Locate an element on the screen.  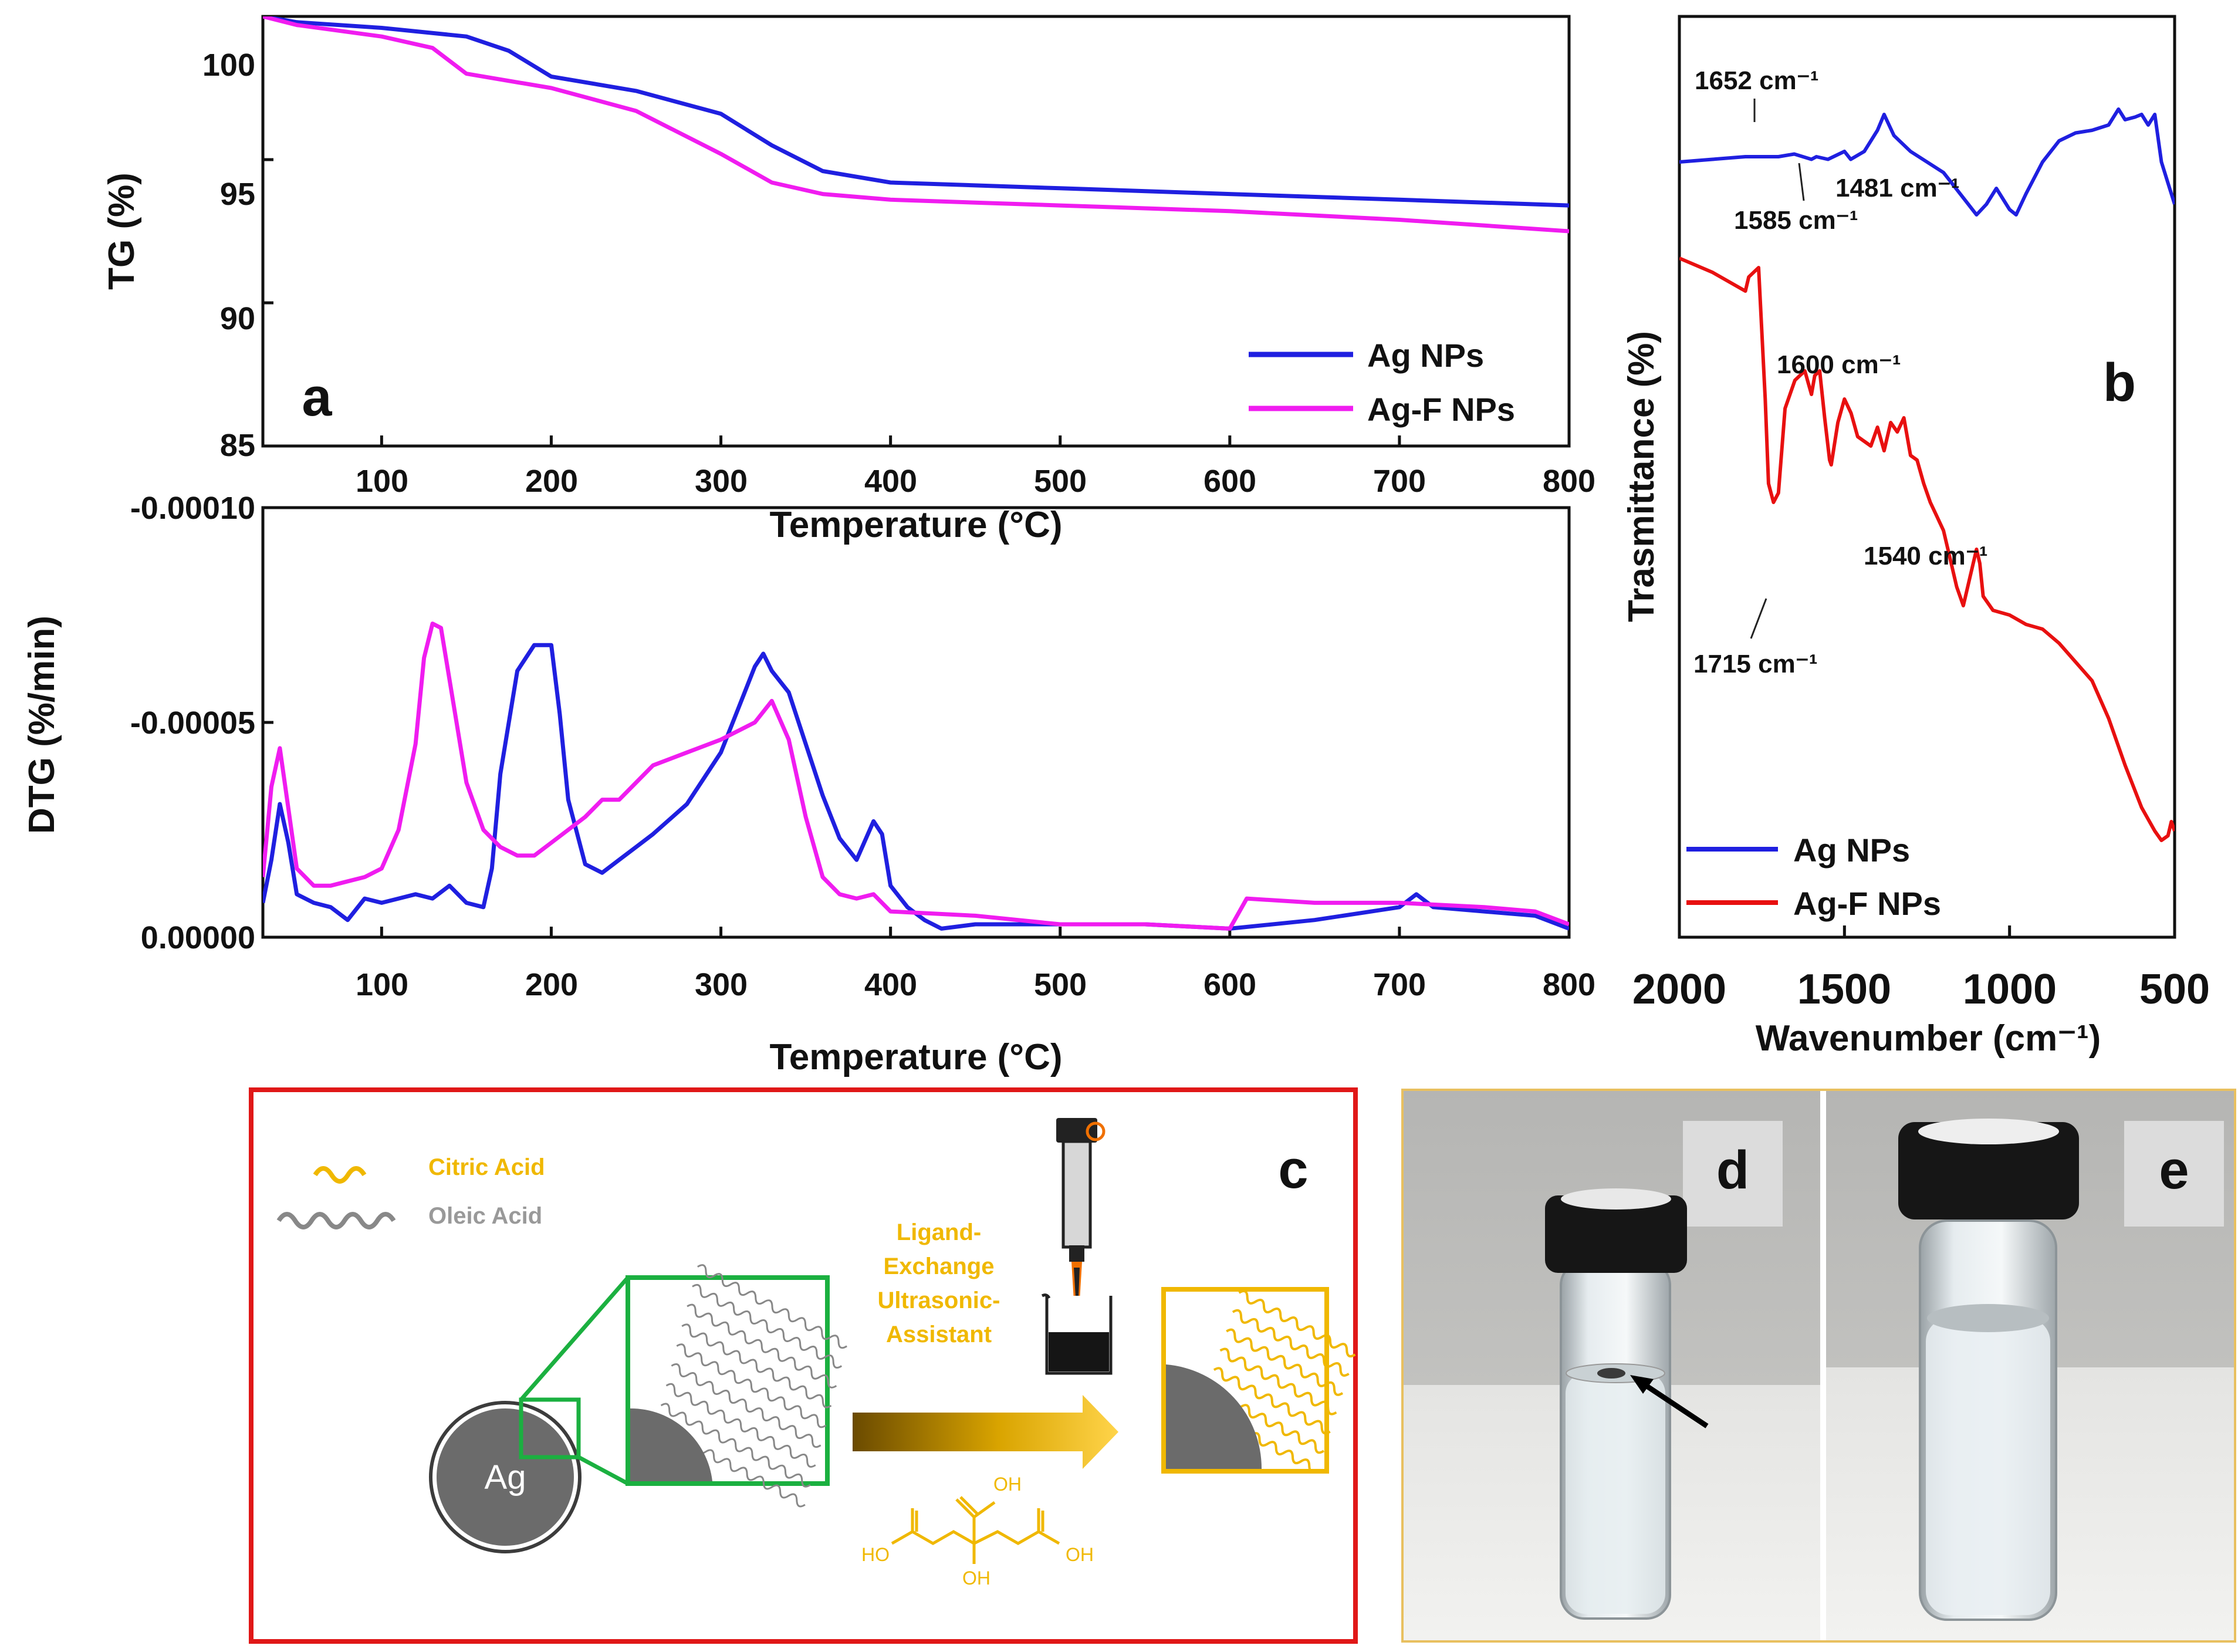
citric-oh-center: OH is located at coordinates (976, 1578).